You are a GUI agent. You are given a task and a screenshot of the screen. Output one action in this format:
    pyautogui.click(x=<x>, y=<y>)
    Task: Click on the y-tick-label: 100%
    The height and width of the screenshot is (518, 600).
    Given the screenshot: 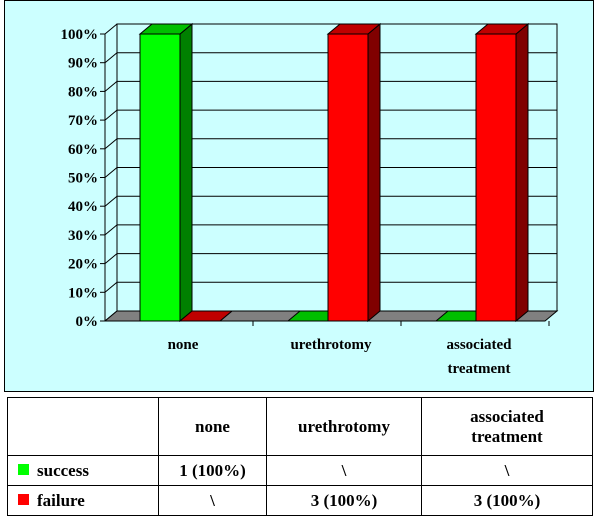 What is the action you would take?
    pyautogui.click(x=80, y=35)
    